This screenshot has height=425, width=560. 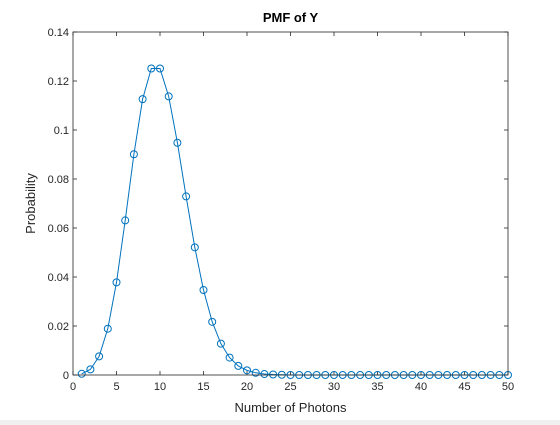 What do you see at coordinates (61, 131) in the screenshot?
I see `y-tick-label: 0.1` at bounding box center [61, 131].